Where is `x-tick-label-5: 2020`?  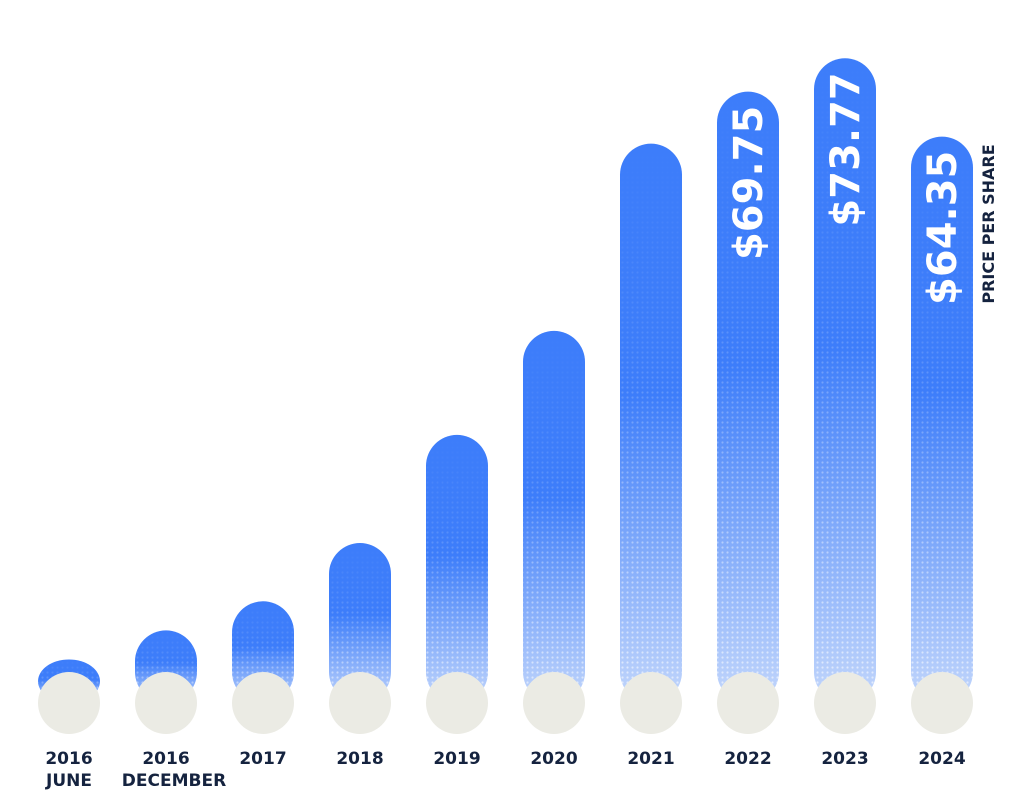
x-tick-label-5: 2020 is located at coordinates (553, 759).